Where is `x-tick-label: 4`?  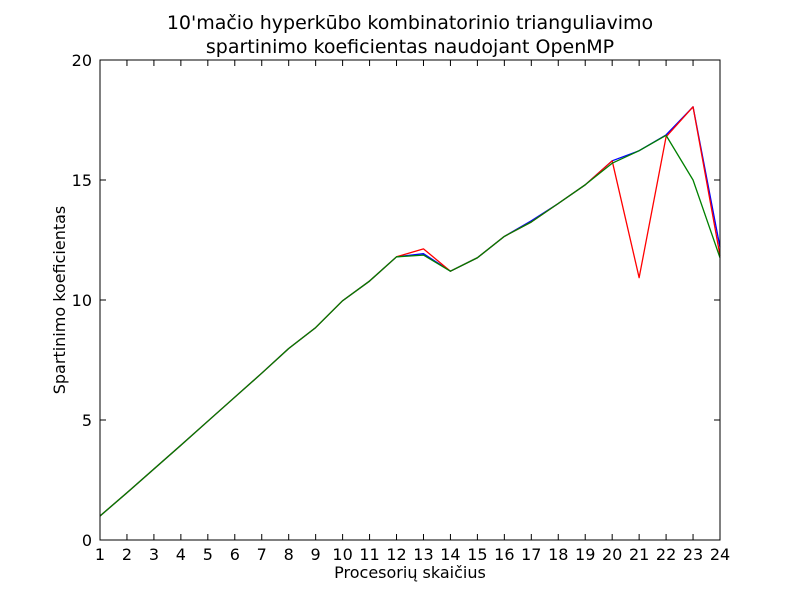
x-tick-label: 4 is located at coordinates (181, 554).